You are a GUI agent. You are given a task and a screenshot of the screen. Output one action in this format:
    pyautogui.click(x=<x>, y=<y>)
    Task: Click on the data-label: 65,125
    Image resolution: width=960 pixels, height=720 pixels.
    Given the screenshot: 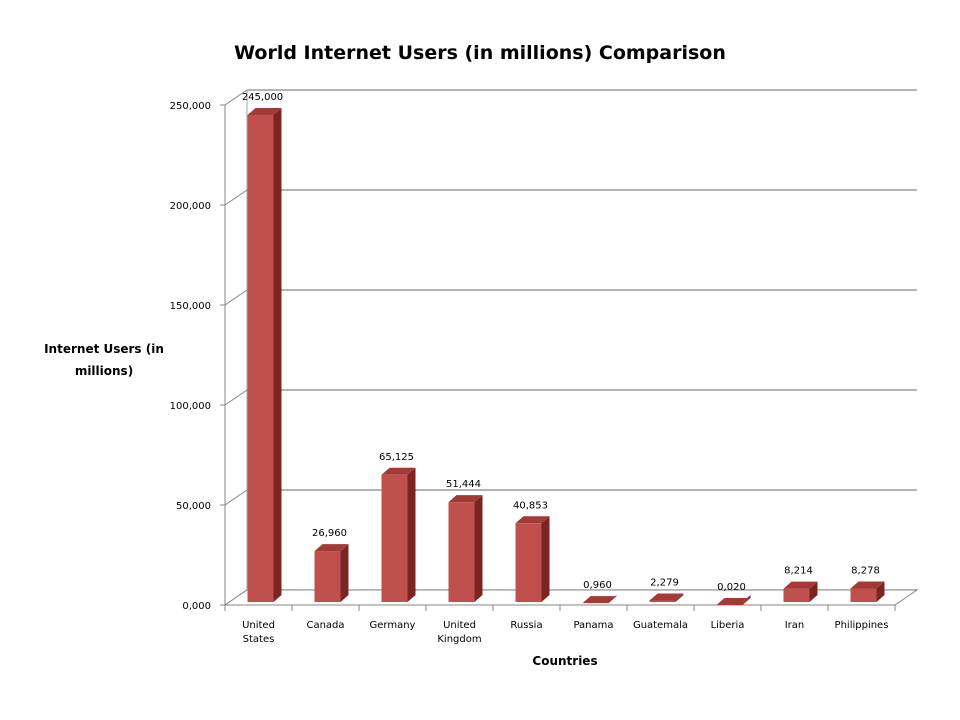 What is the action you would take?
    pyautogui.click(x=396, y=457)
    